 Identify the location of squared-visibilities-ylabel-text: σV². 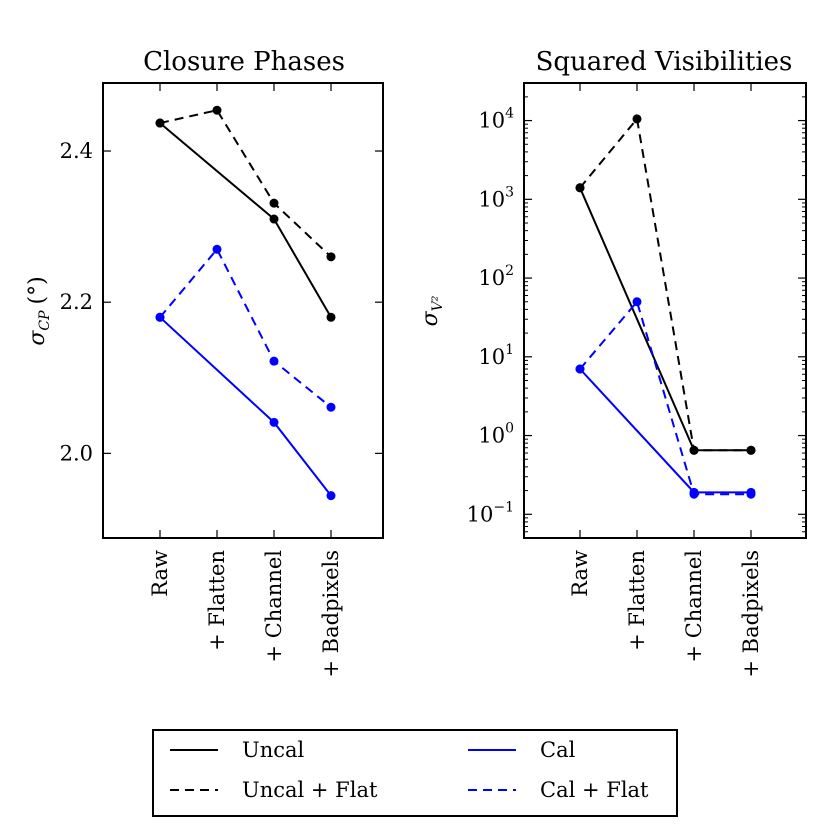
(432, 310).